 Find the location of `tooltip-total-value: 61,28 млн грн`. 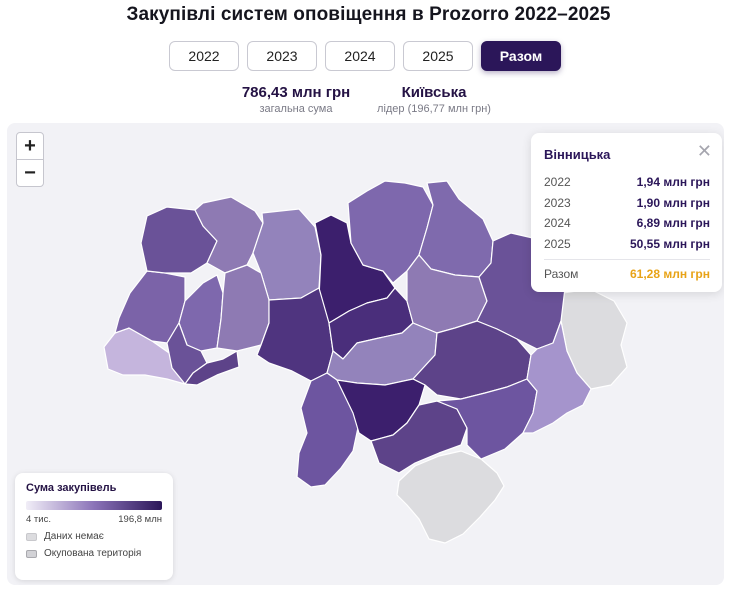

tooltip-total-value: 61,28 млн грн is located at coordinates (669, 274).